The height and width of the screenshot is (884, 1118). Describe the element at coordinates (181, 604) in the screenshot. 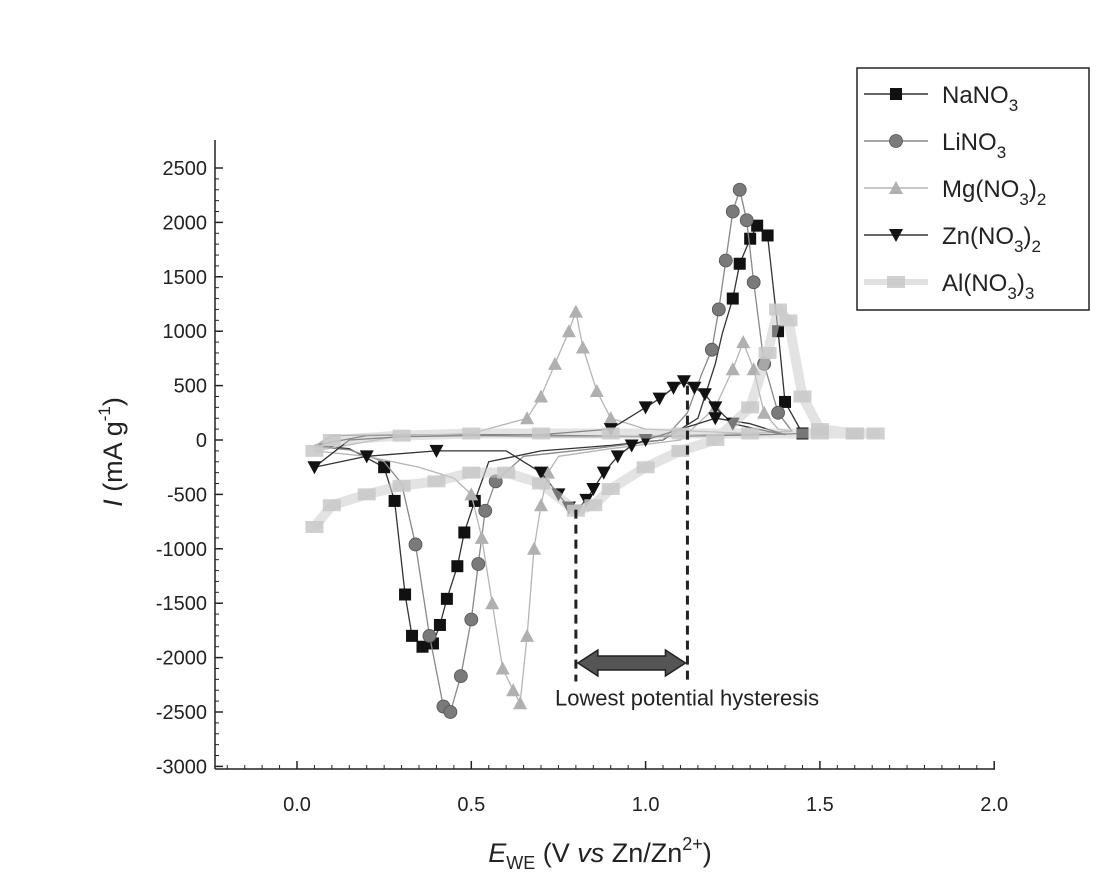

I see `y-tick-label: -1500` at that location.